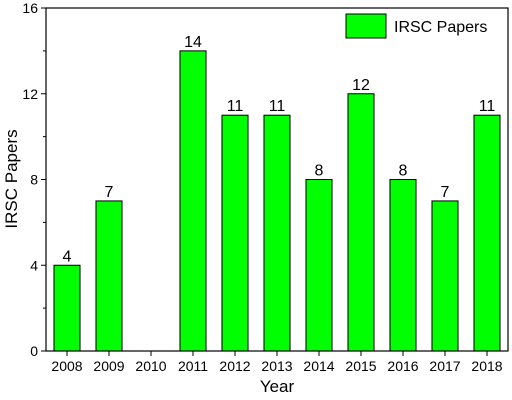 The height and width of the screenshot is (400, 512). I want to click on data-label-2014: 8, so click(319, 171).